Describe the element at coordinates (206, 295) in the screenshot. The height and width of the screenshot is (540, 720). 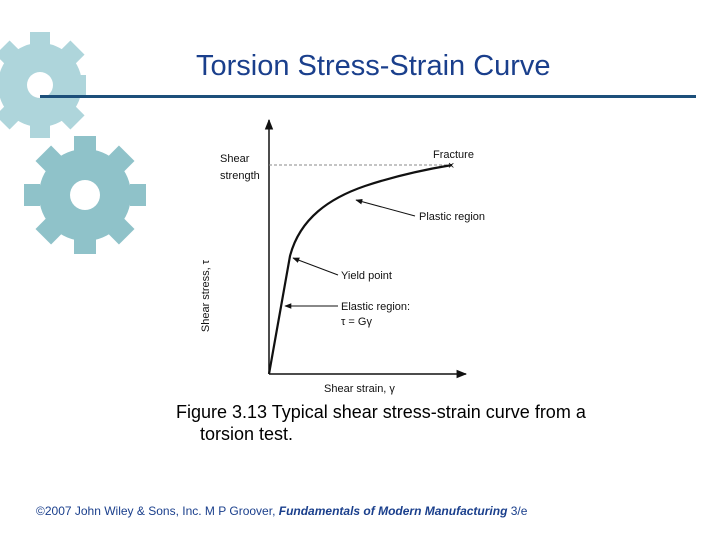
I see `y-axis-label: Shear stress, τ` at that location.